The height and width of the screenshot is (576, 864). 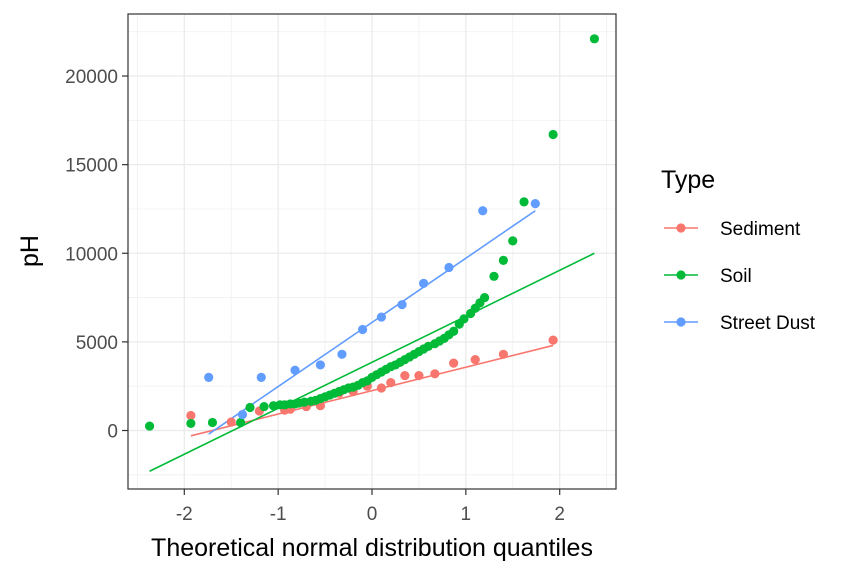 What do you see at coordinates (91, 77) in the screenshot?
I see `y-tick-label: 20000` at bounding box center [91, 77].